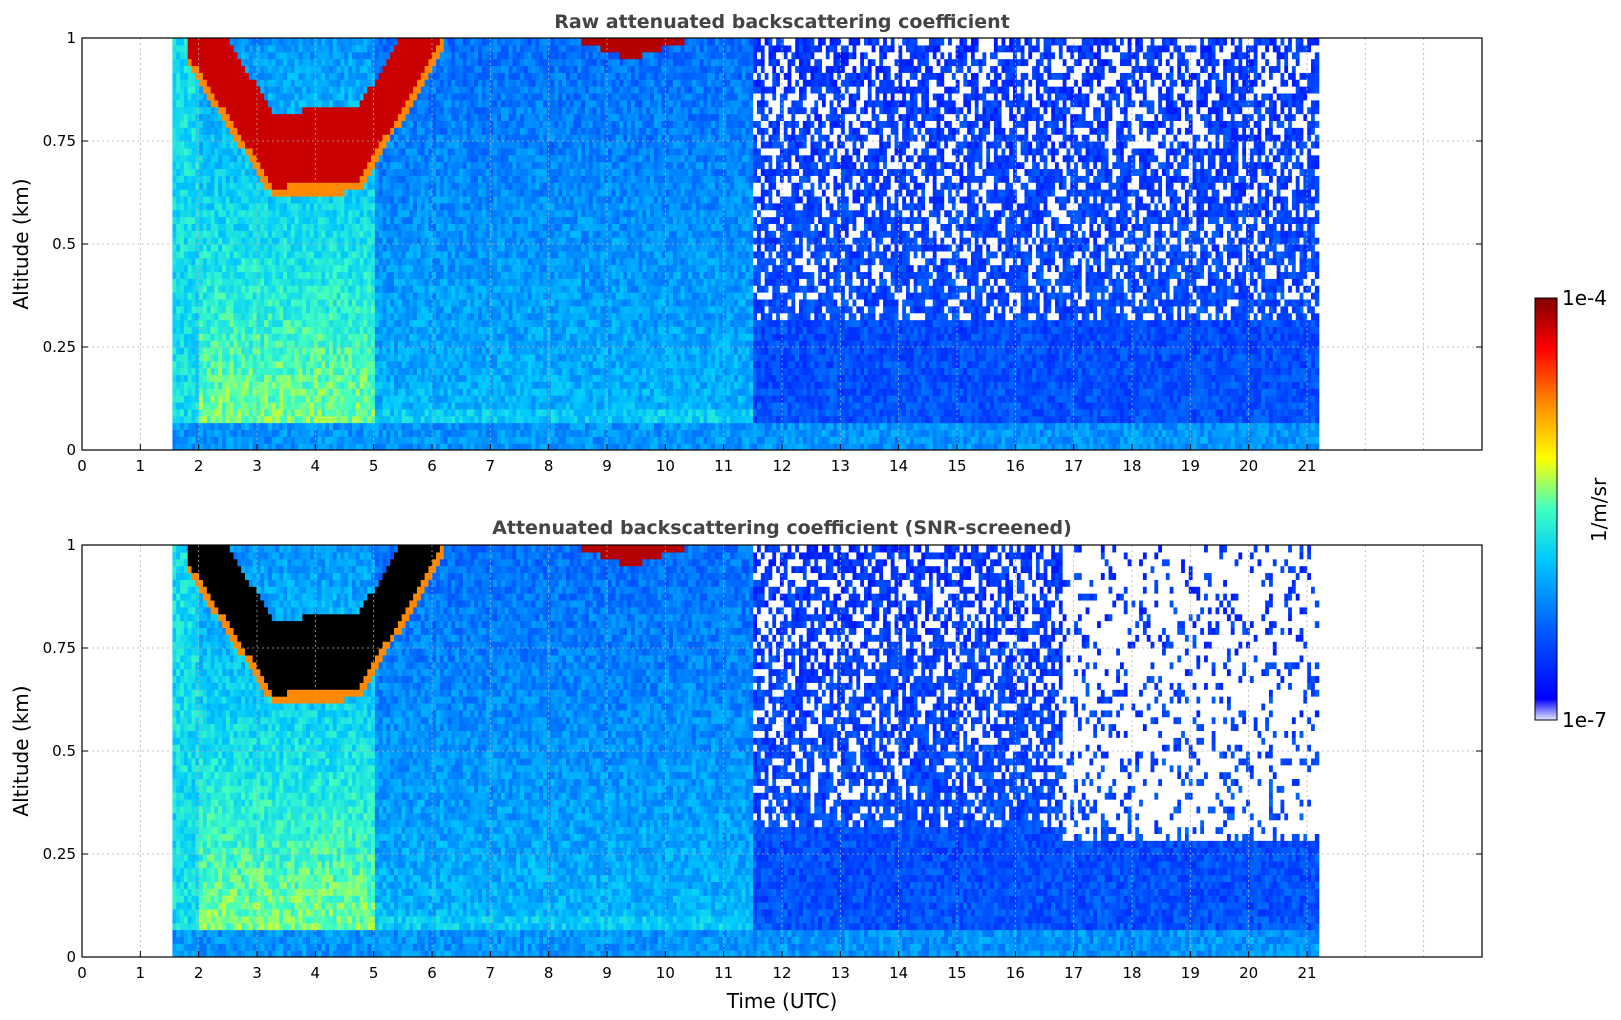 The height and width of the screenshot is (1020, 1621). I want to click on colorbar-unit-label: 1/m/sr, so click(1599, 509).